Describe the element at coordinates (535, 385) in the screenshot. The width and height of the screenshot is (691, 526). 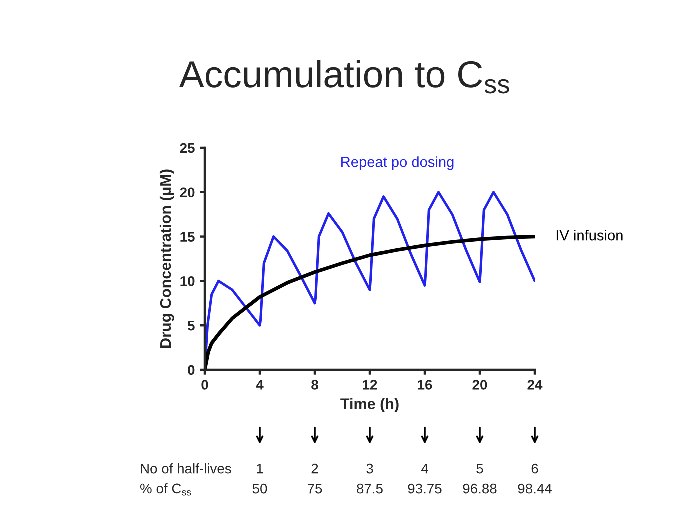
I see `x-tick-label: 24` at that location.